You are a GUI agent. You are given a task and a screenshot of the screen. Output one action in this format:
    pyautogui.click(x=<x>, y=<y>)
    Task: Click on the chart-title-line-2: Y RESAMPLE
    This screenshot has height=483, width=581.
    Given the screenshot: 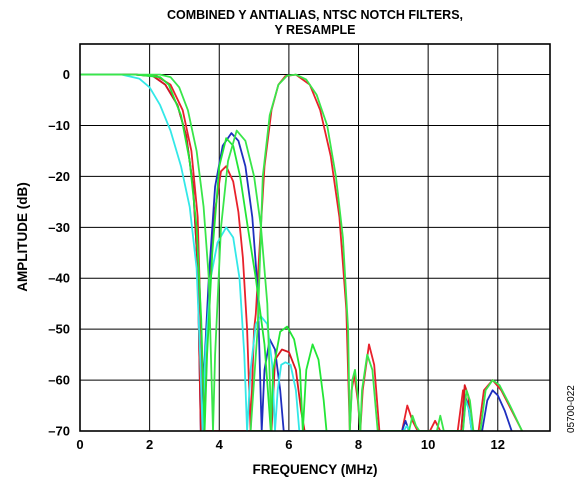 What is the action you would take?
    pyautogui.click(x=314, y=30)
    